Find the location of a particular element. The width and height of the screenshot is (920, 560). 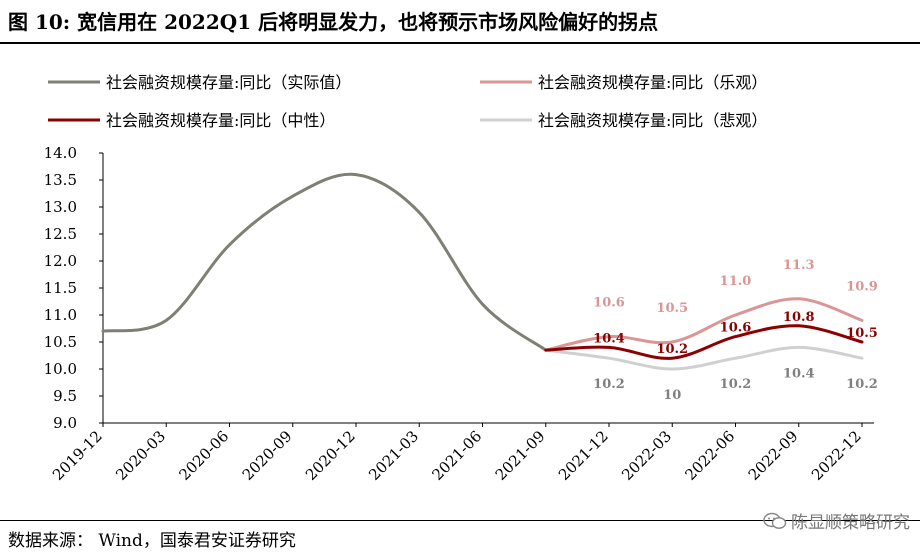

data-label-1-10: 11.0 is located at coordinates (736, 281).